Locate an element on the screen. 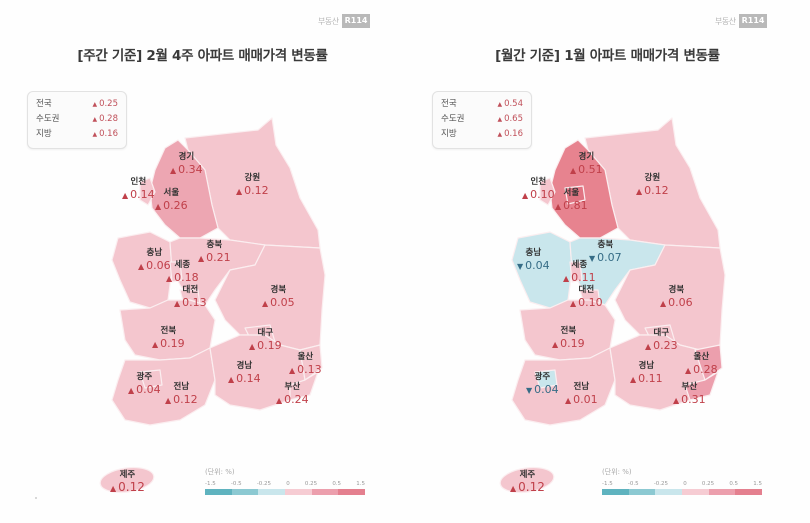 This screenshot has height=523, width=810. label-daegu: 대구 ▲ 0.19 is located at coordinates (265, 340).